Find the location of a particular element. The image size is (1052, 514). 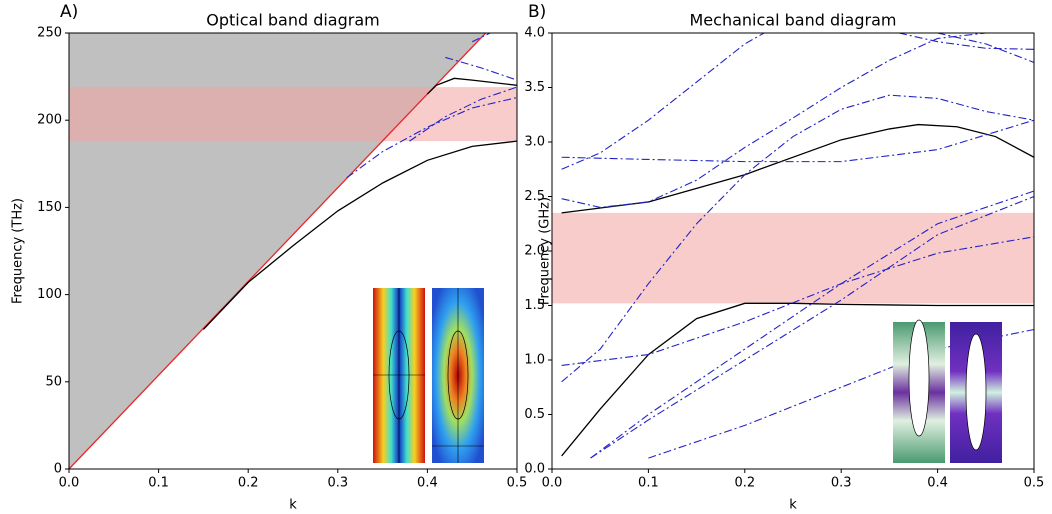

y-axis-label: Frequency (THz) is located at coordinates (18, 251).